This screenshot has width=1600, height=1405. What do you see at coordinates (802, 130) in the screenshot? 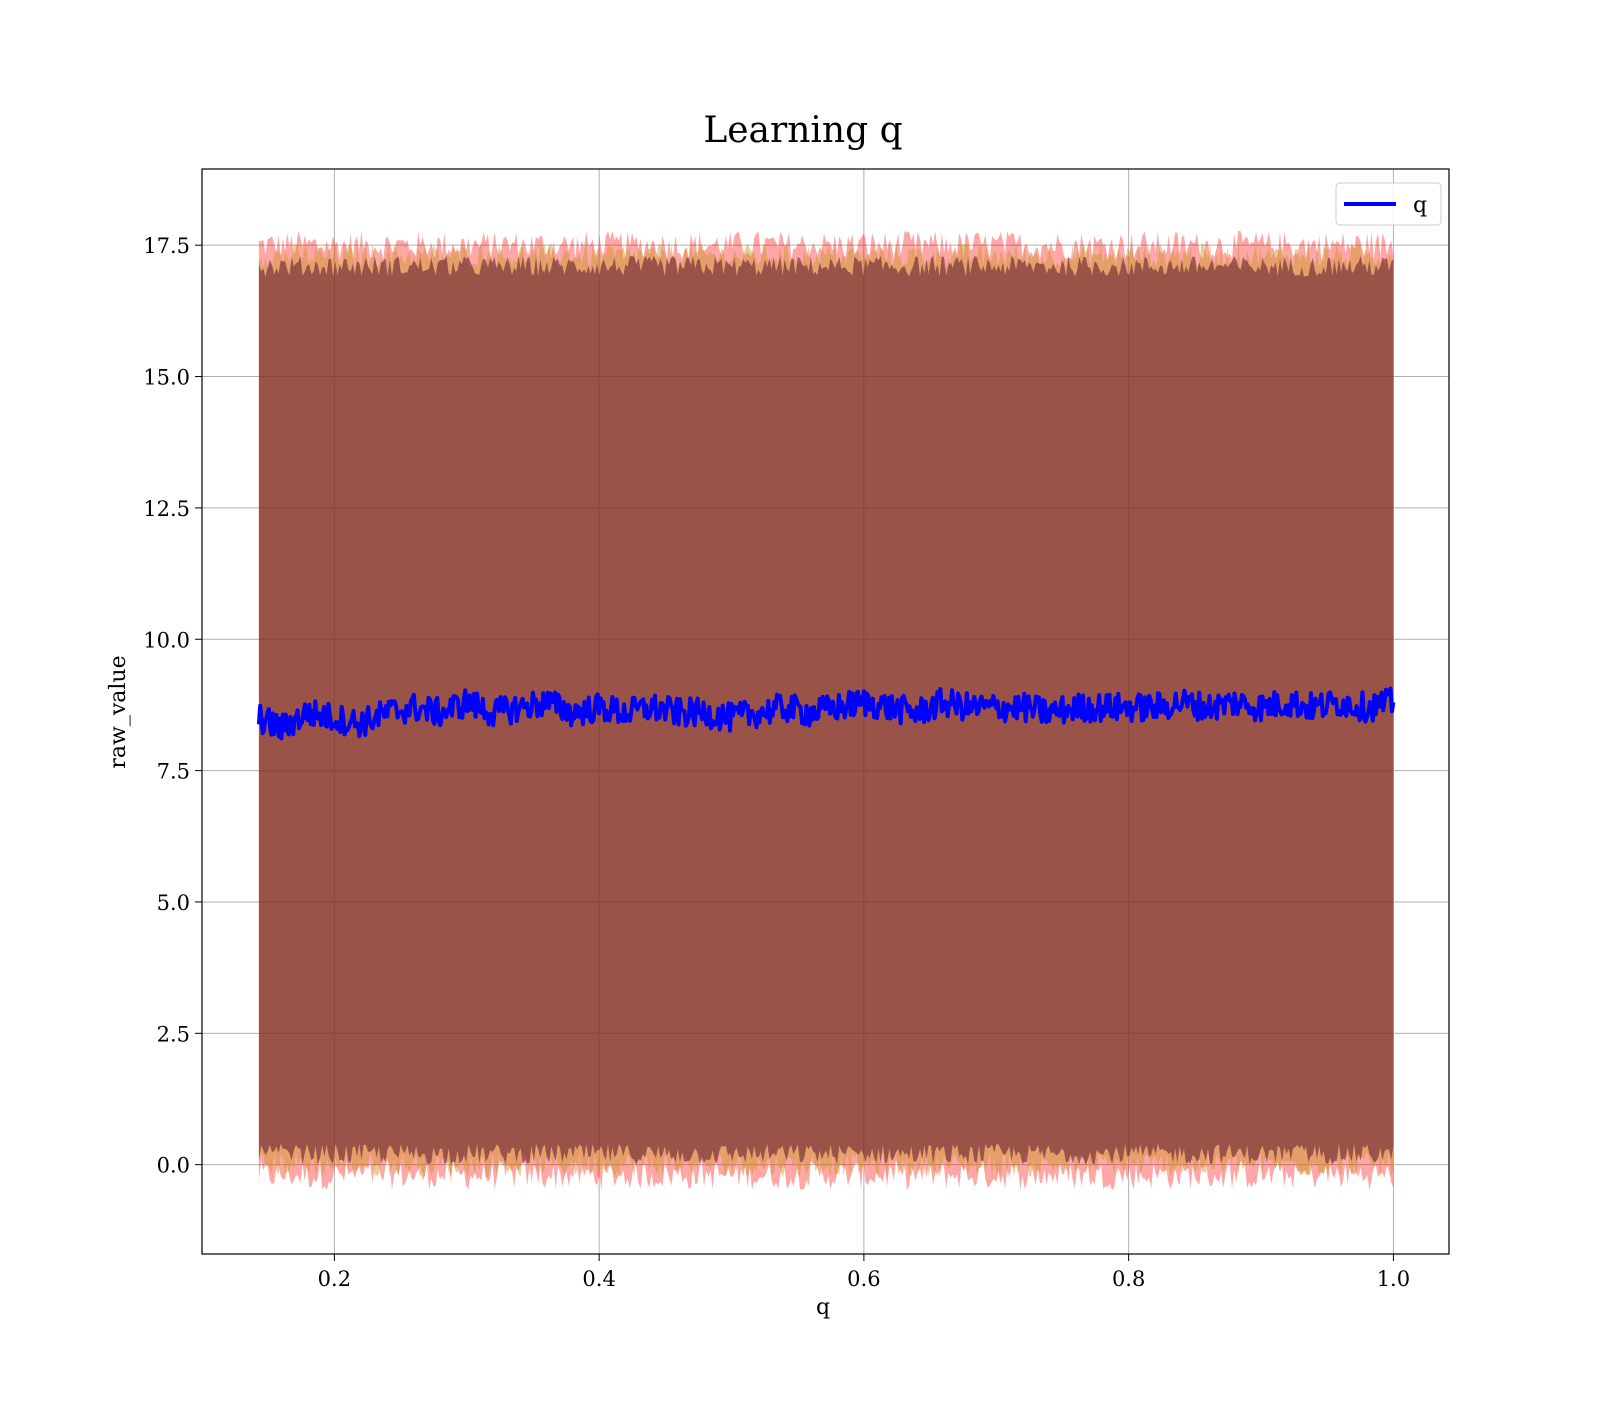
I see `chart-title: Learning q` at bounding box center [802, 130].